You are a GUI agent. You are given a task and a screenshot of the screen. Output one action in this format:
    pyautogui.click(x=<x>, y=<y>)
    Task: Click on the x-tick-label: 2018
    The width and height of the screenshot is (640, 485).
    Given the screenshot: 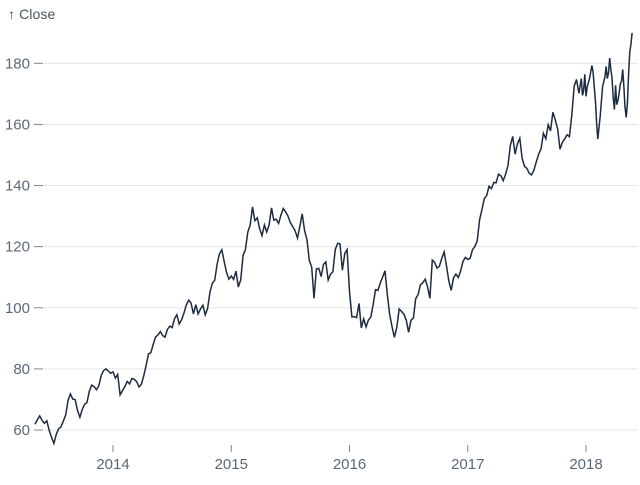 What is the action you would take?
    pyautogui.click(x=585, y=464)
    